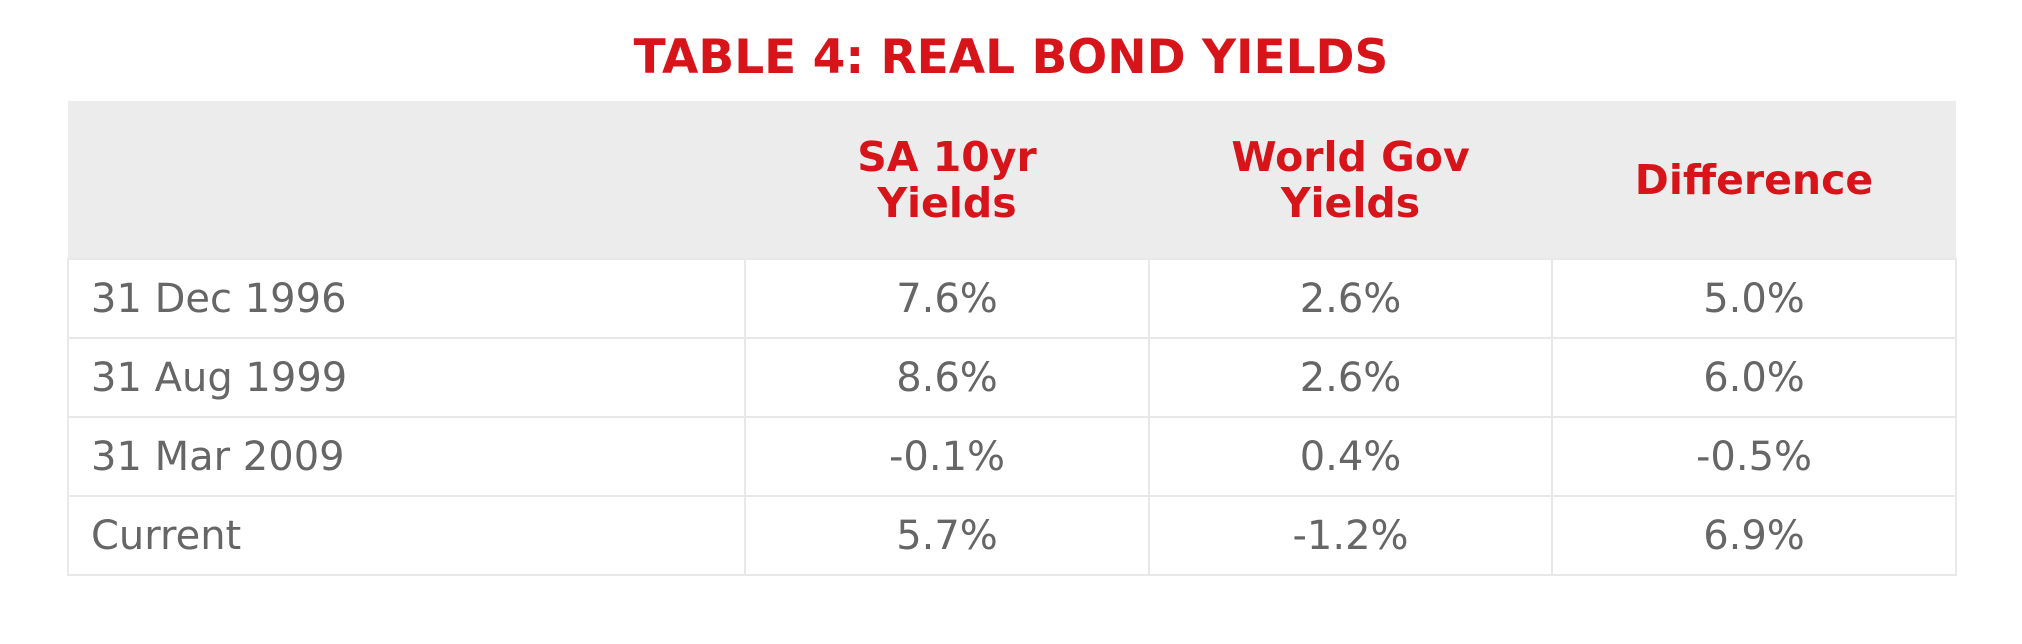 The height and width of the screenshot is (644, 2022). What do you see at coordinates (406, 456) in the screenshot?
I see `row-label: 31 Mar 2009` at bounding box center [406, 456].